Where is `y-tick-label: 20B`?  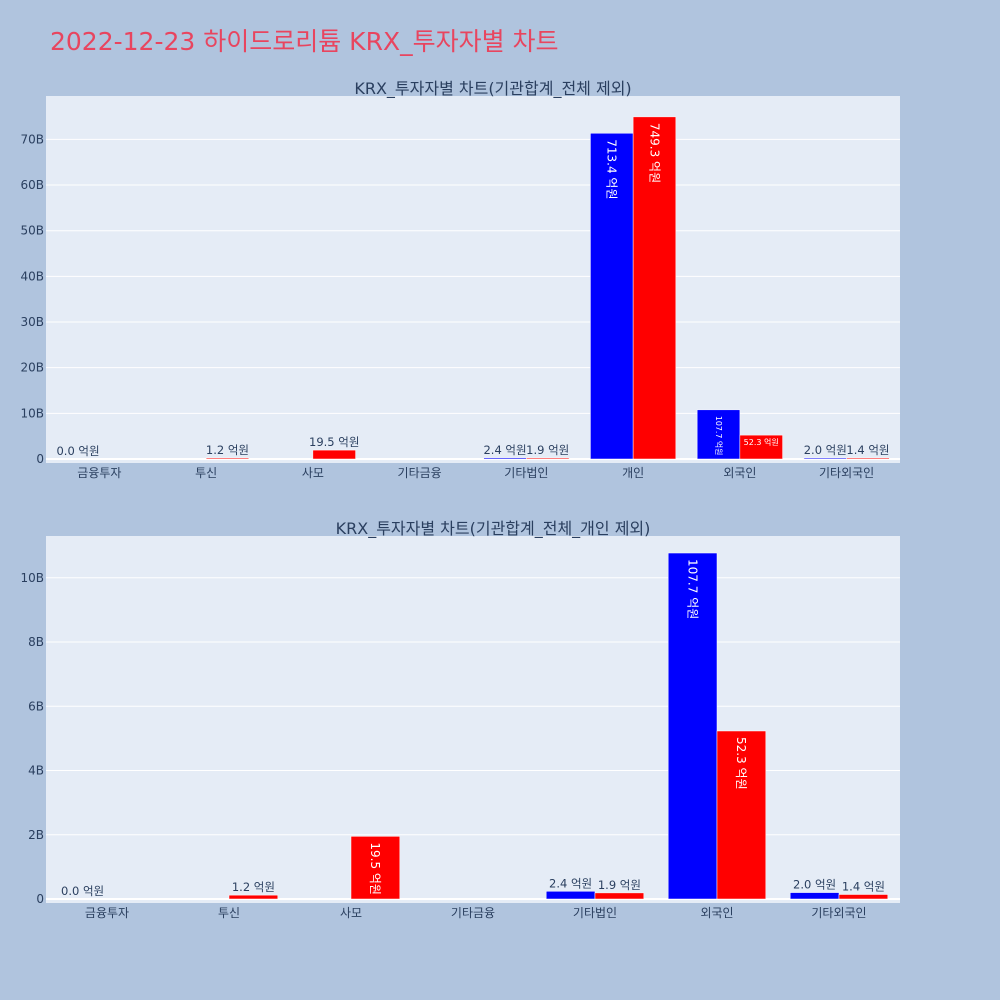 y-tick-label: 20B is located at coordinates (32, 368).